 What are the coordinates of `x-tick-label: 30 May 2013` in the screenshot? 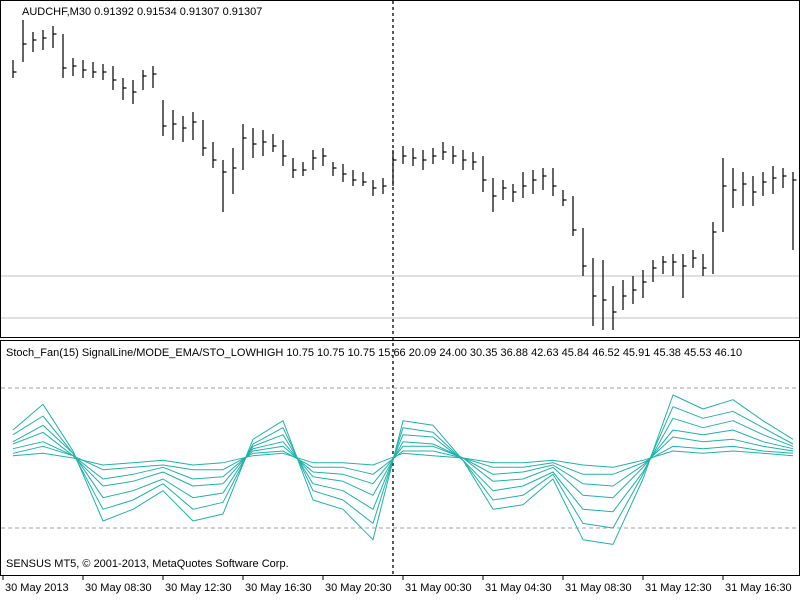 It's located at (37, 588).